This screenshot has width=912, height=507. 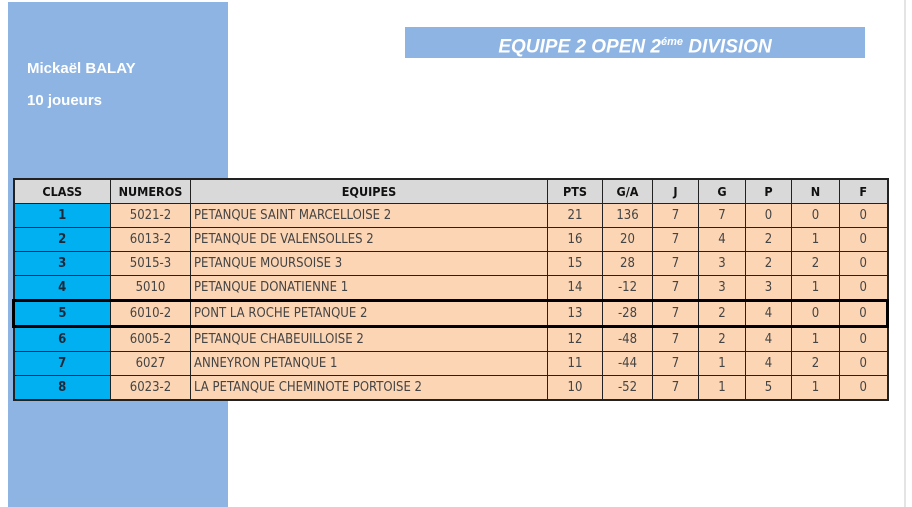 I want to click on title-prefix: EQUIPE 2 OPEN 2, so click(x=579, y=47).